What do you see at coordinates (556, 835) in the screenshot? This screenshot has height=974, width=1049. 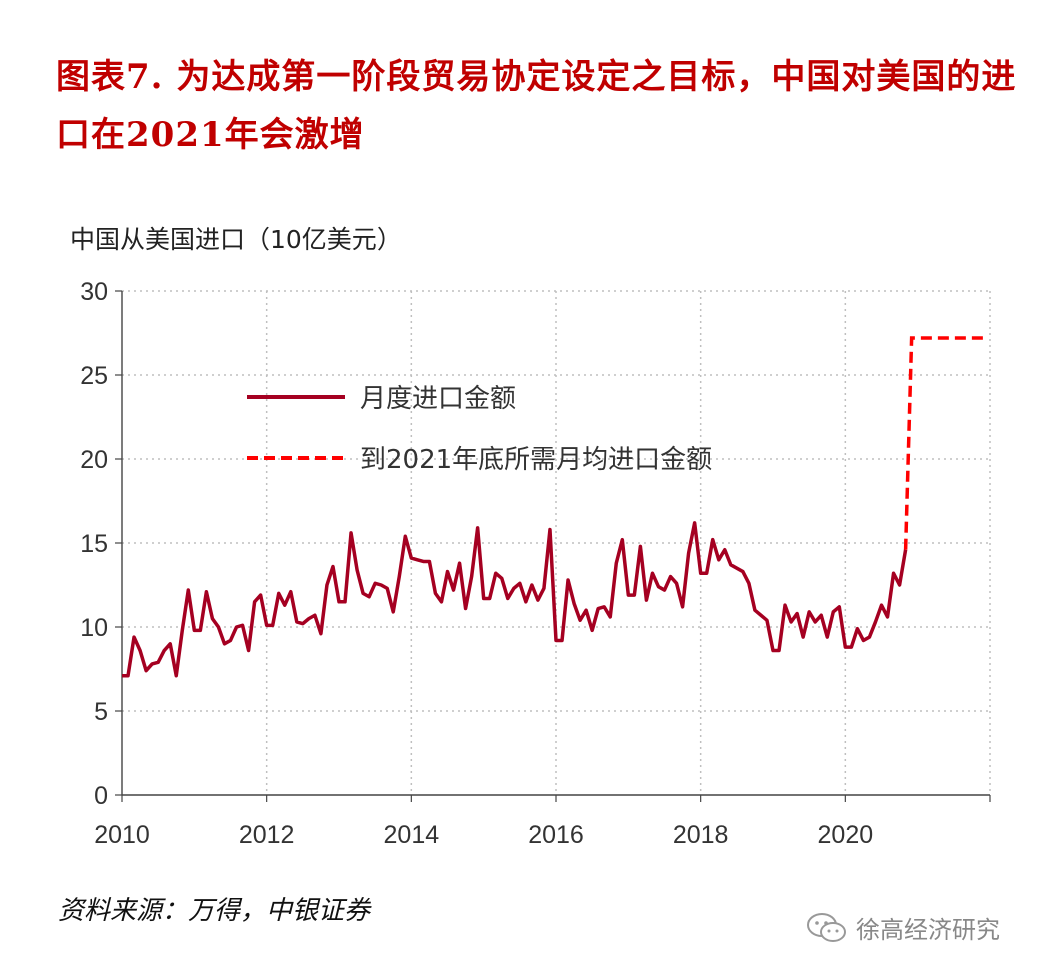 I see `x-tick-label: 2016` at bounding box center [556, 835].